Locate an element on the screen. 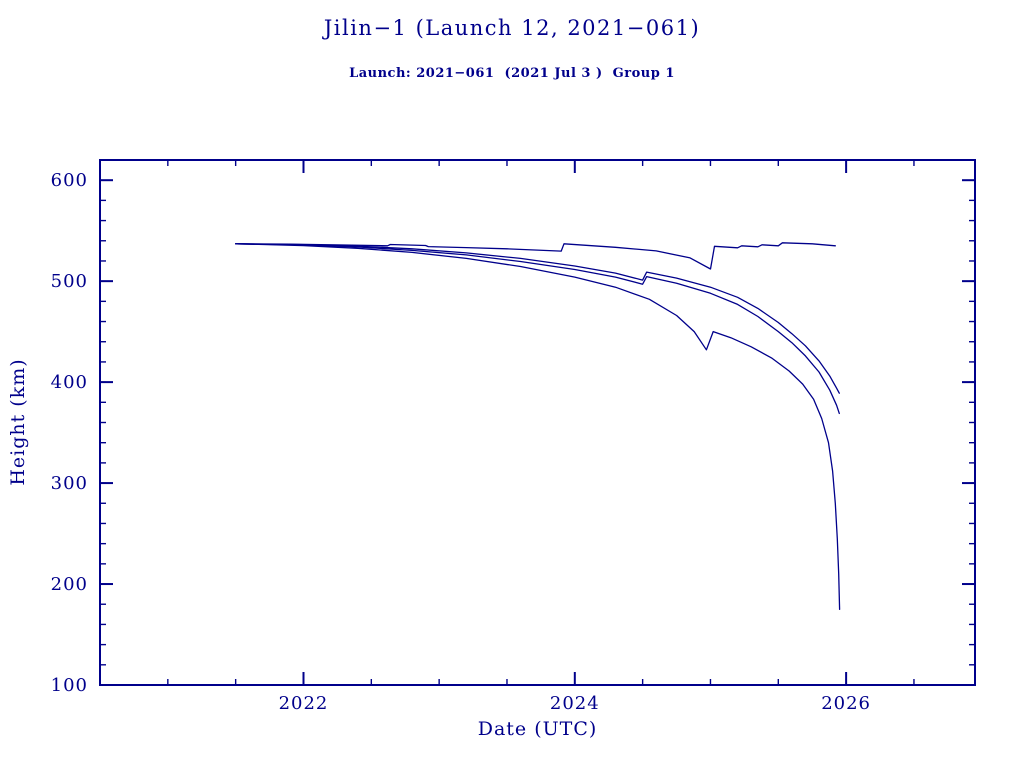  chart-subtitle: Launch: 2021−061 (2021 Jul 3 ) Group 1 is located at coordinates (512, 73).